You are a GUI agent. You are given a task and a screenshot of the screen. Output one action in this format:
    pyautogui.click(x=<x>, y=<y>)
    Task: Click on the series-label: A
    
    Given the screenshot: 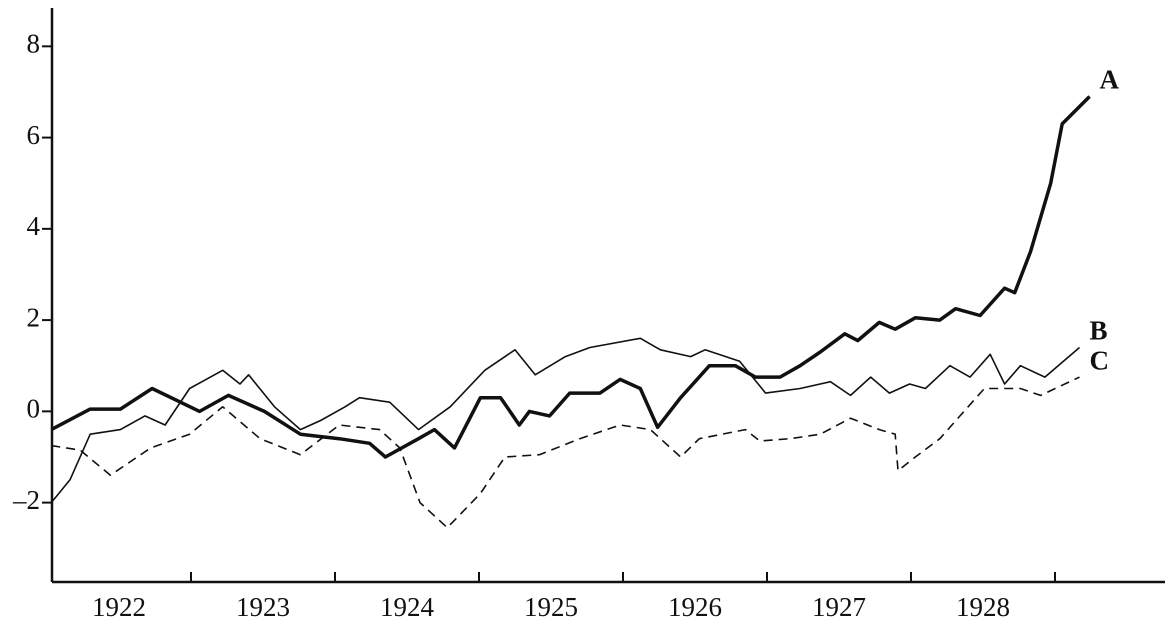 What is the action you would take?
    pyautogui.click(x=1110, y=80)
    